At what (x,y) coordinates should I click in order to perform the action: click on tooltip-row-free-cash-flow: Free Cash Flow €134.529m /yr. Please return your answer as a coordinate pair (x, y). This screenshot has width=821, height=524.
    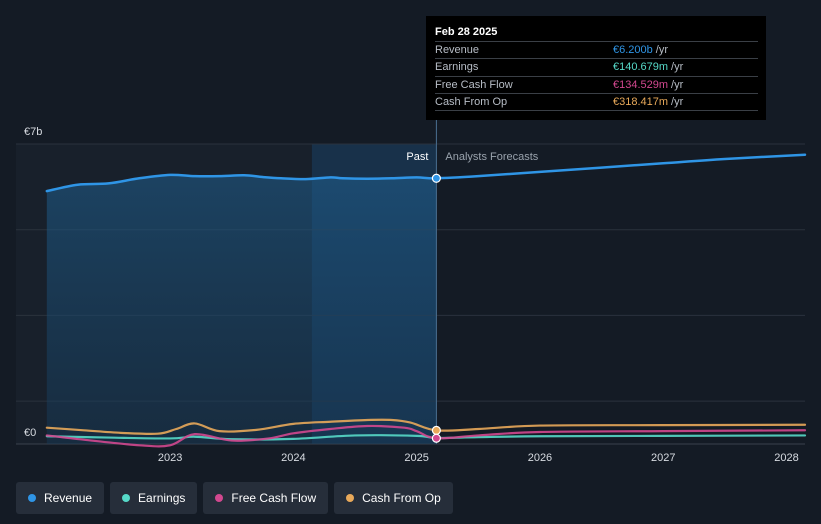
    Looking at the image, I should click on (596, 84).